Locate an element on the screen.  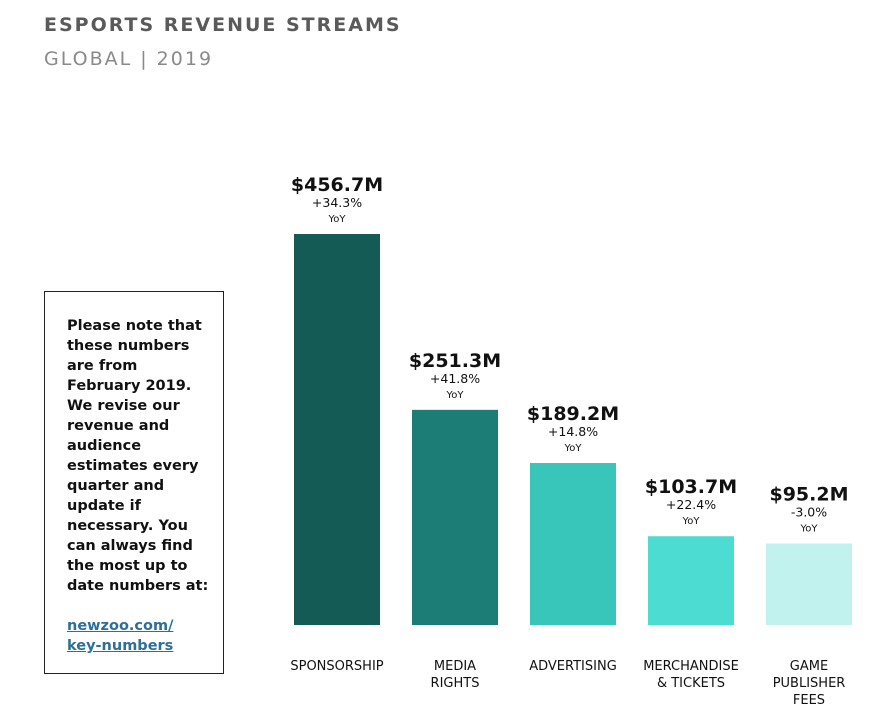
category-label: ADVERTISING is located at coordinates (573, 666).